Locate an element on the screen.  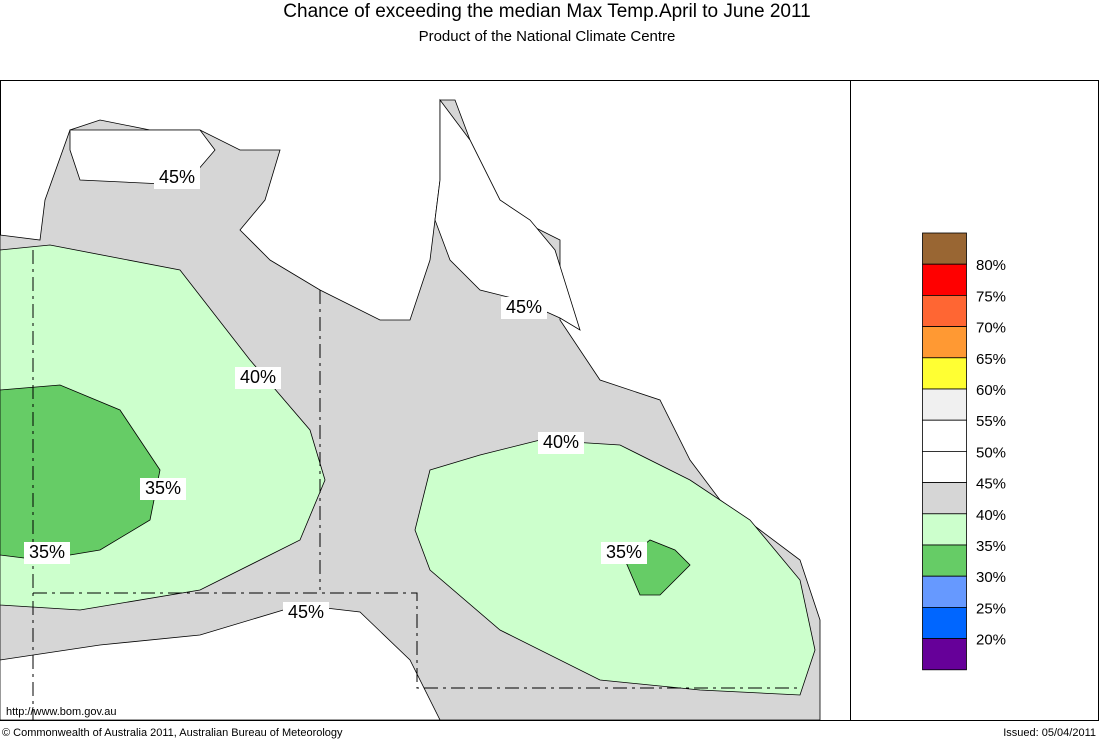
legend-label: 80% is located at coordinates (991, 265).